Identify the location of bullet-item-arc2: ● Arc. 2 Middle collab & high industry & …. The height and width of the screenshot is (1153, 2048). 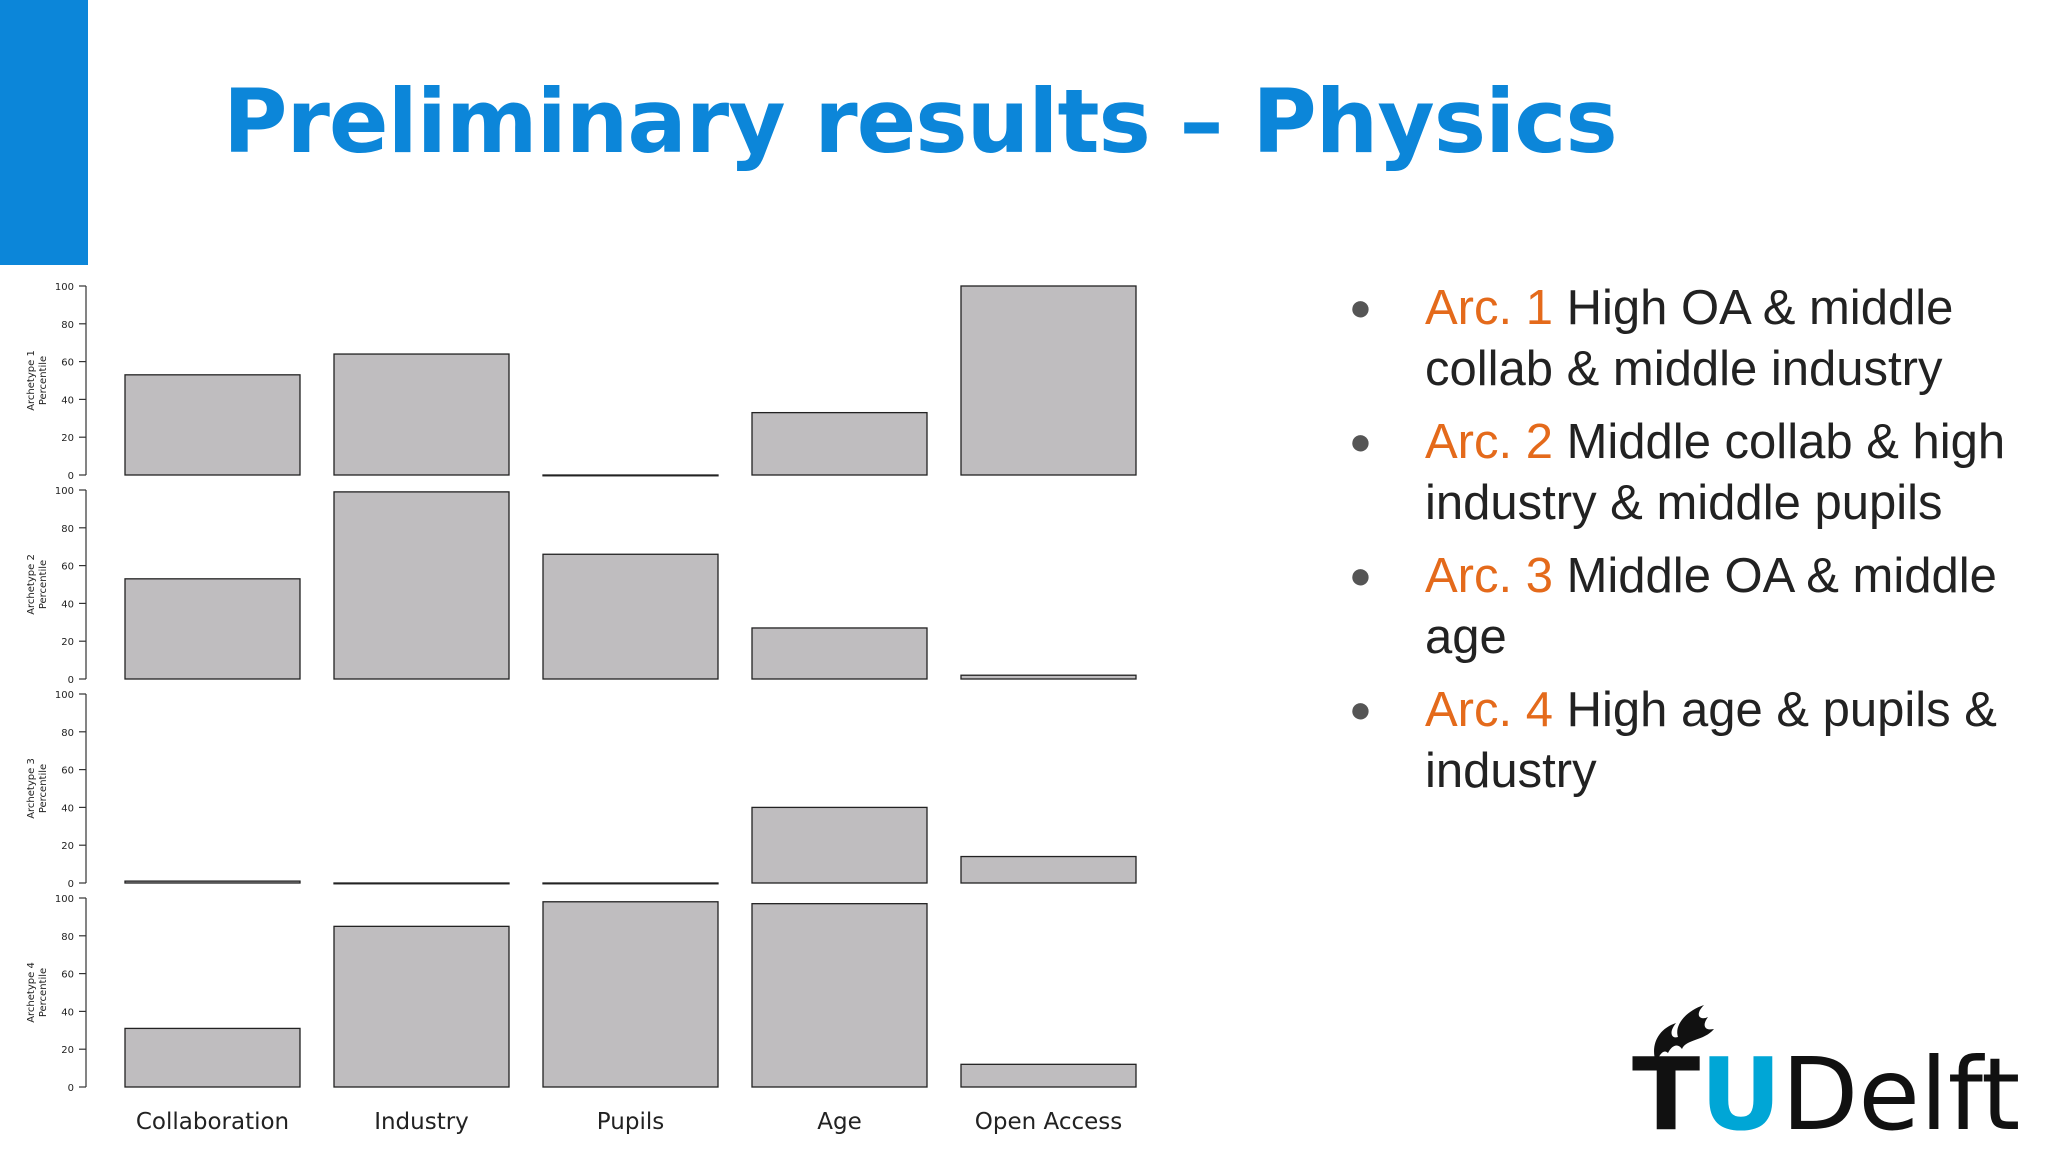
(1695, 473).